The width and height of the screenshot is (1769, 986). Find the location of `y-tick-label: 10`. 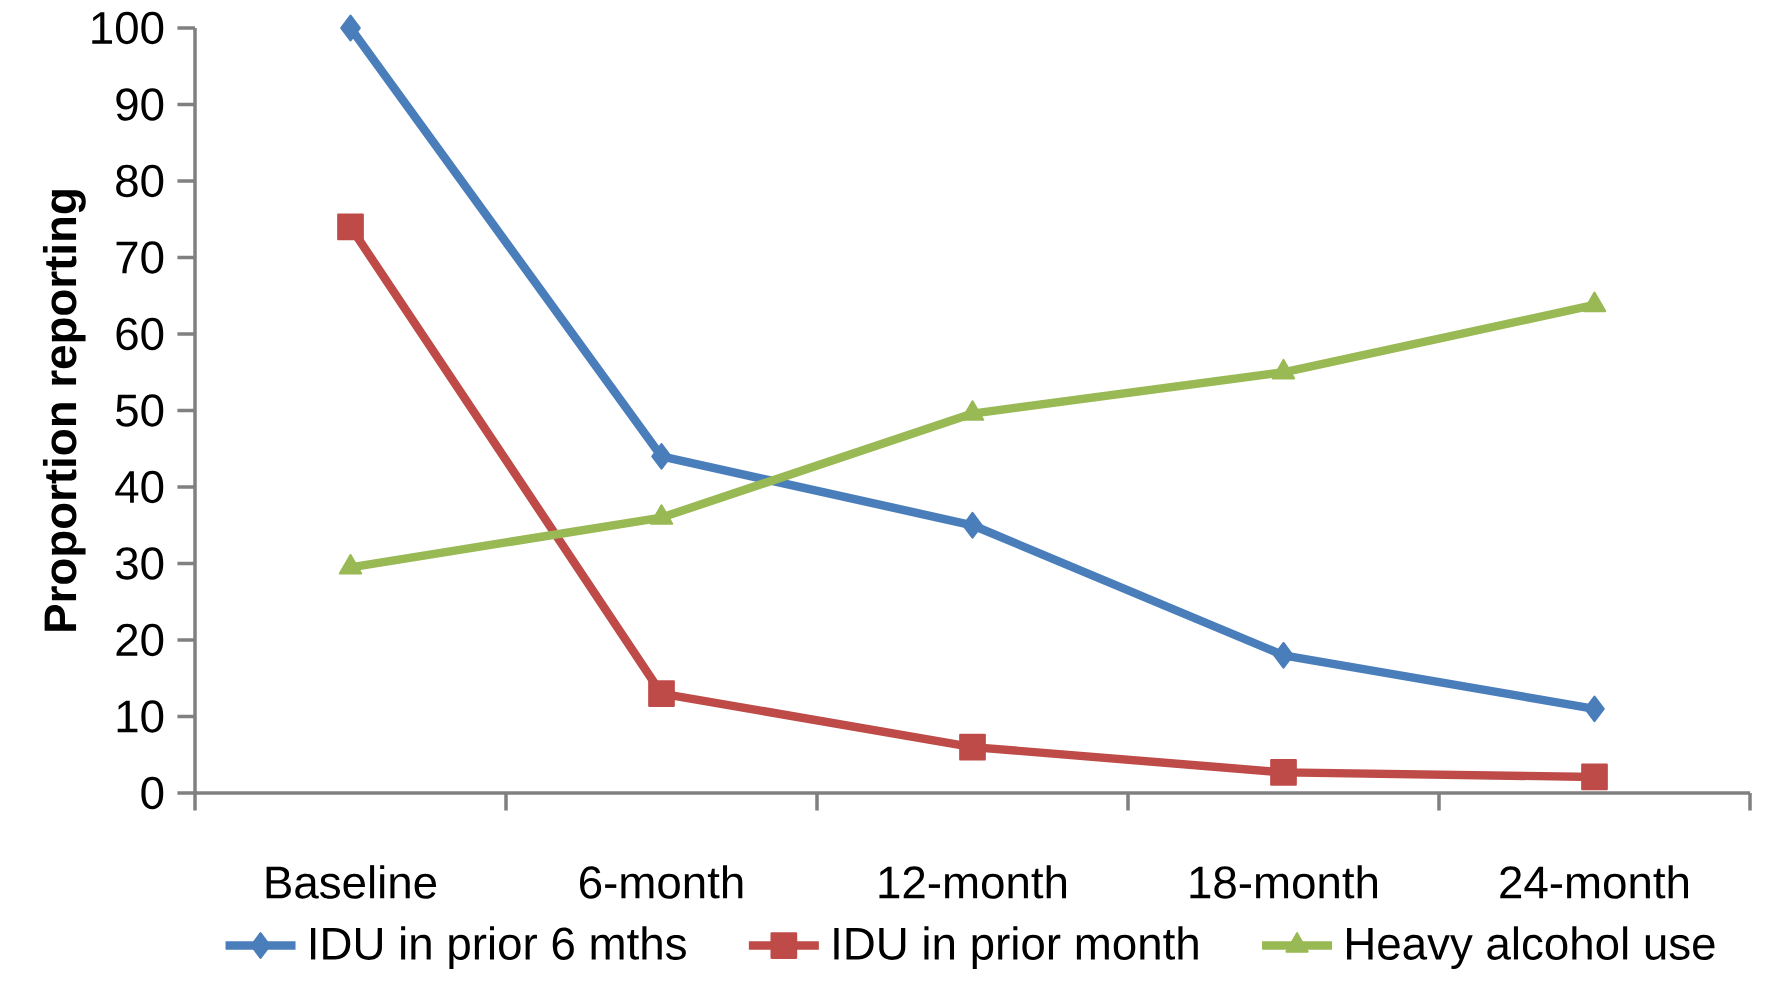

y-tick-label: 10 is located at coordinates (140, 716).